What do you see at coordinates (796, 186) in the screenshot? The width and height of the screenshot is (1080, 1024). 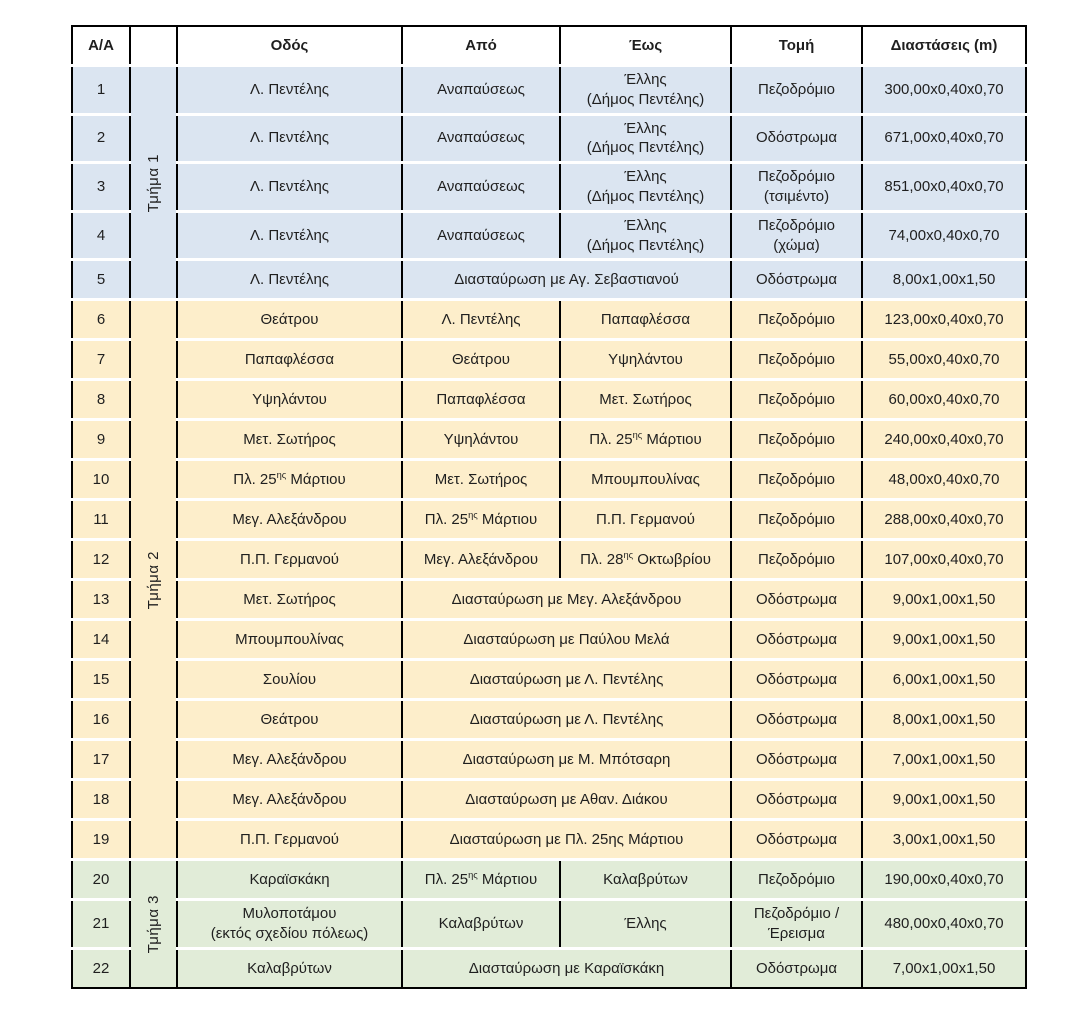 I see `cell-cut: Πεζοδρόμιο (τσιμέντο)` at bounding box center [796, 186].